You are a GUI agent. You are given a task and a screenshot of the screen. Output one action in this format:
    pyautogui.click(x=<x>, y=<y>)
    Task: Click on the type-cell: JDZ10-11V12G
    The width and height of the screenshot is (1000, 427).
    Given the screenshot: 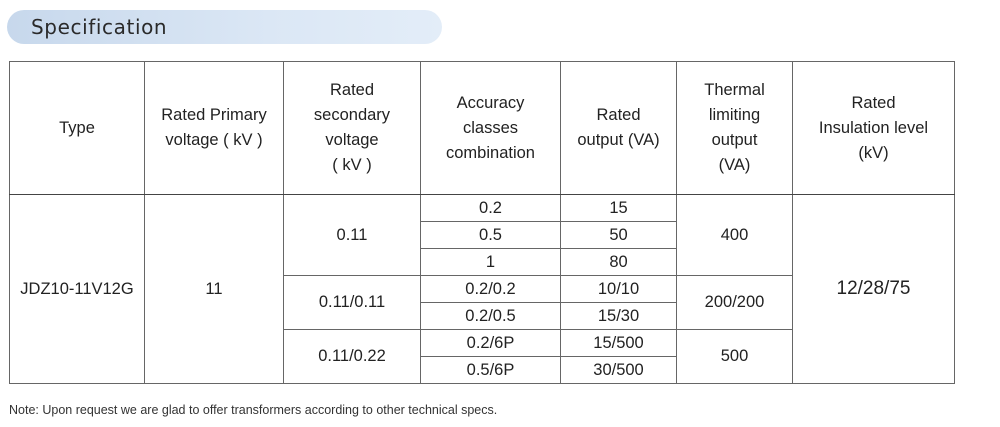 What is the action you would take?
    pyautogui.click(x=77, y=289)
    